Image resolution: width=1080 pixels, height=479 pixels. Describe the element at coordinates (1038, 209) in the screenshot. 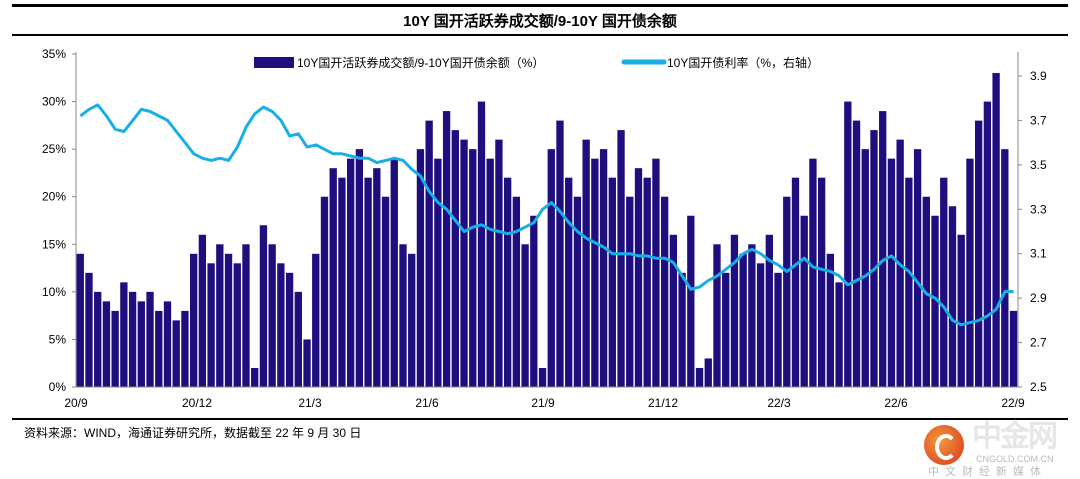

I see `right-tick-label: 3.3` at that location.